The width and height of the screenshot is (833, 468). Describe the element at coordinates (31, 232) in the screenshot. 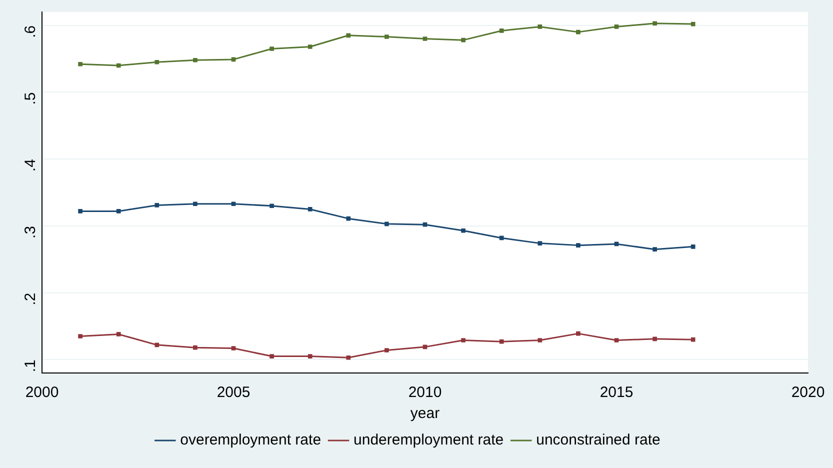

I see `y-tick-label: .3` at that location.